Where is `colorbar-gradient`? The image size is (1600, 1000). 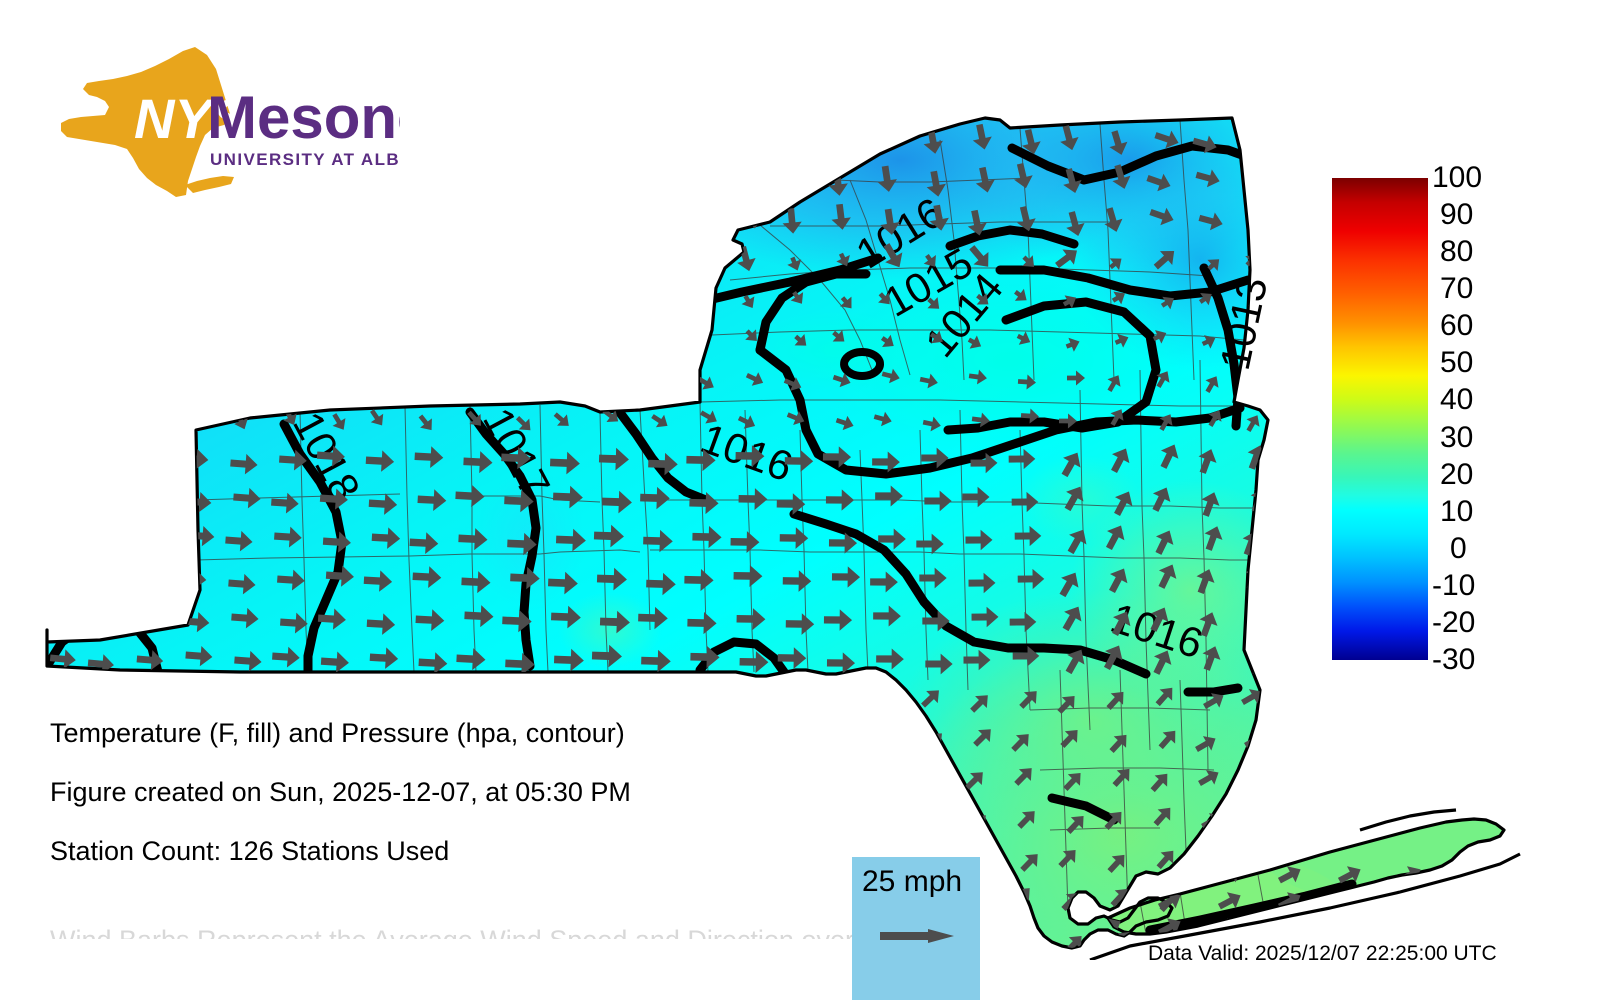 colorbar-gradient is located at coordinates (1380, 419).